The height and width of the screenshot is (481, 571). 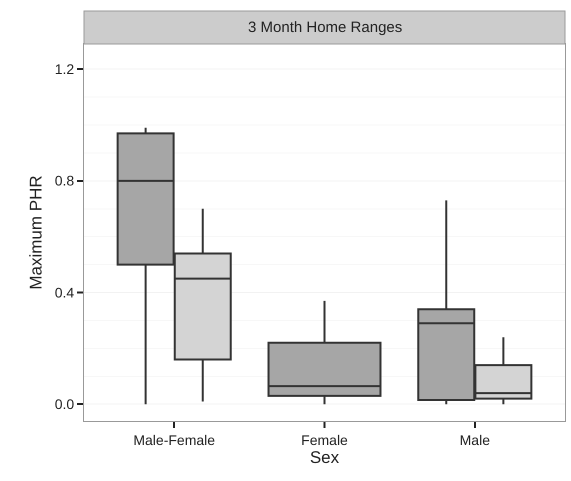 What do you see at coordinates (36, 232) in the screenshot?
I see `y-axis-title: Maximum PHR` at bounding box center [36, 232].